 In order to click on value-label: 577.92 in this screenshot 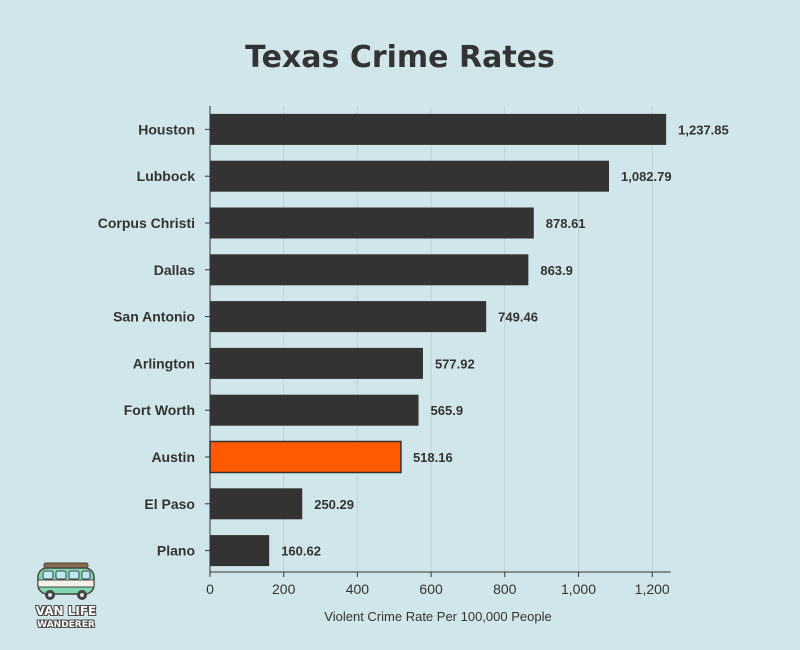, I will do `click(455, 363)`.